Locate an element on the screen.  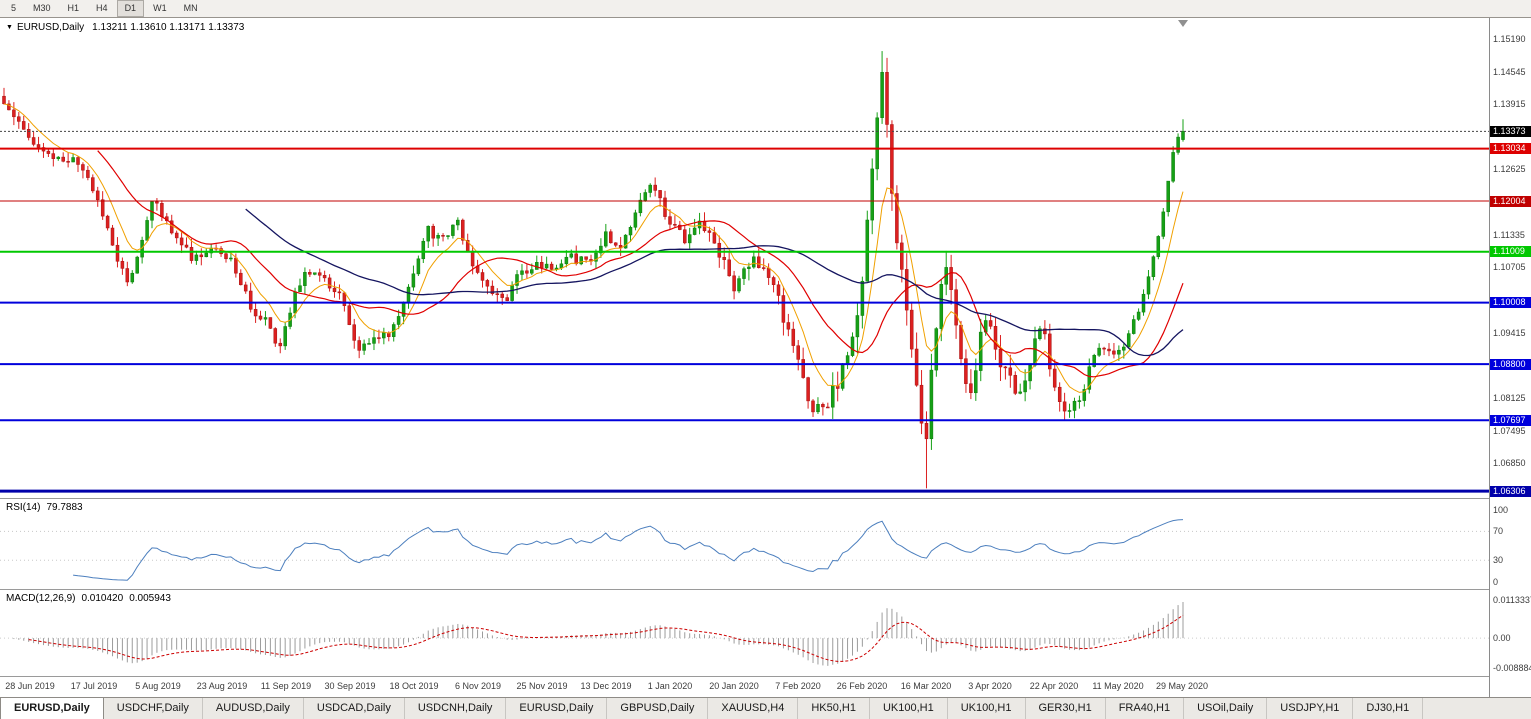
timeframe-button-h1: H1 is located at coordinates (73, 8).